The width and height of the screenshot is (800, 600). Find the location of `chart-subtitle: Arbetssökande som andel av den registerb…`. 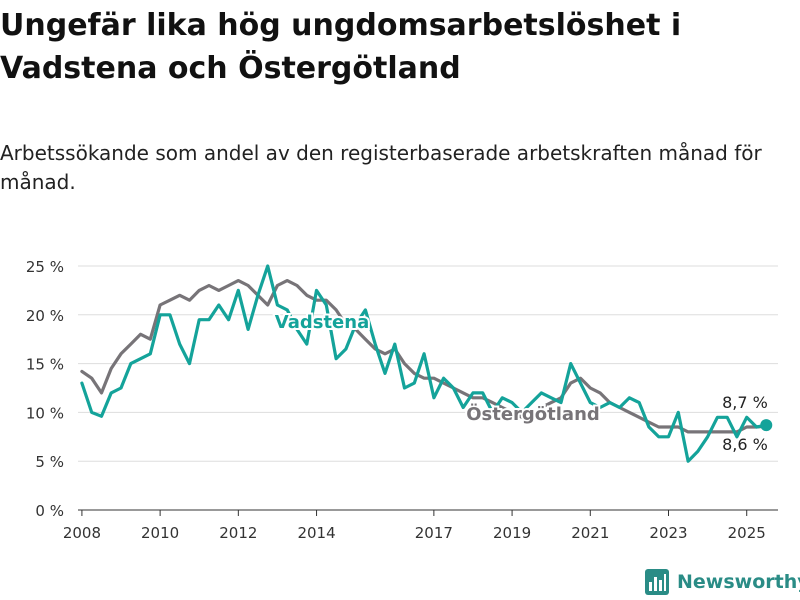

chart-subtitle: Arbetssökande som andel av den registerb… is located at coordinates (381, 167).